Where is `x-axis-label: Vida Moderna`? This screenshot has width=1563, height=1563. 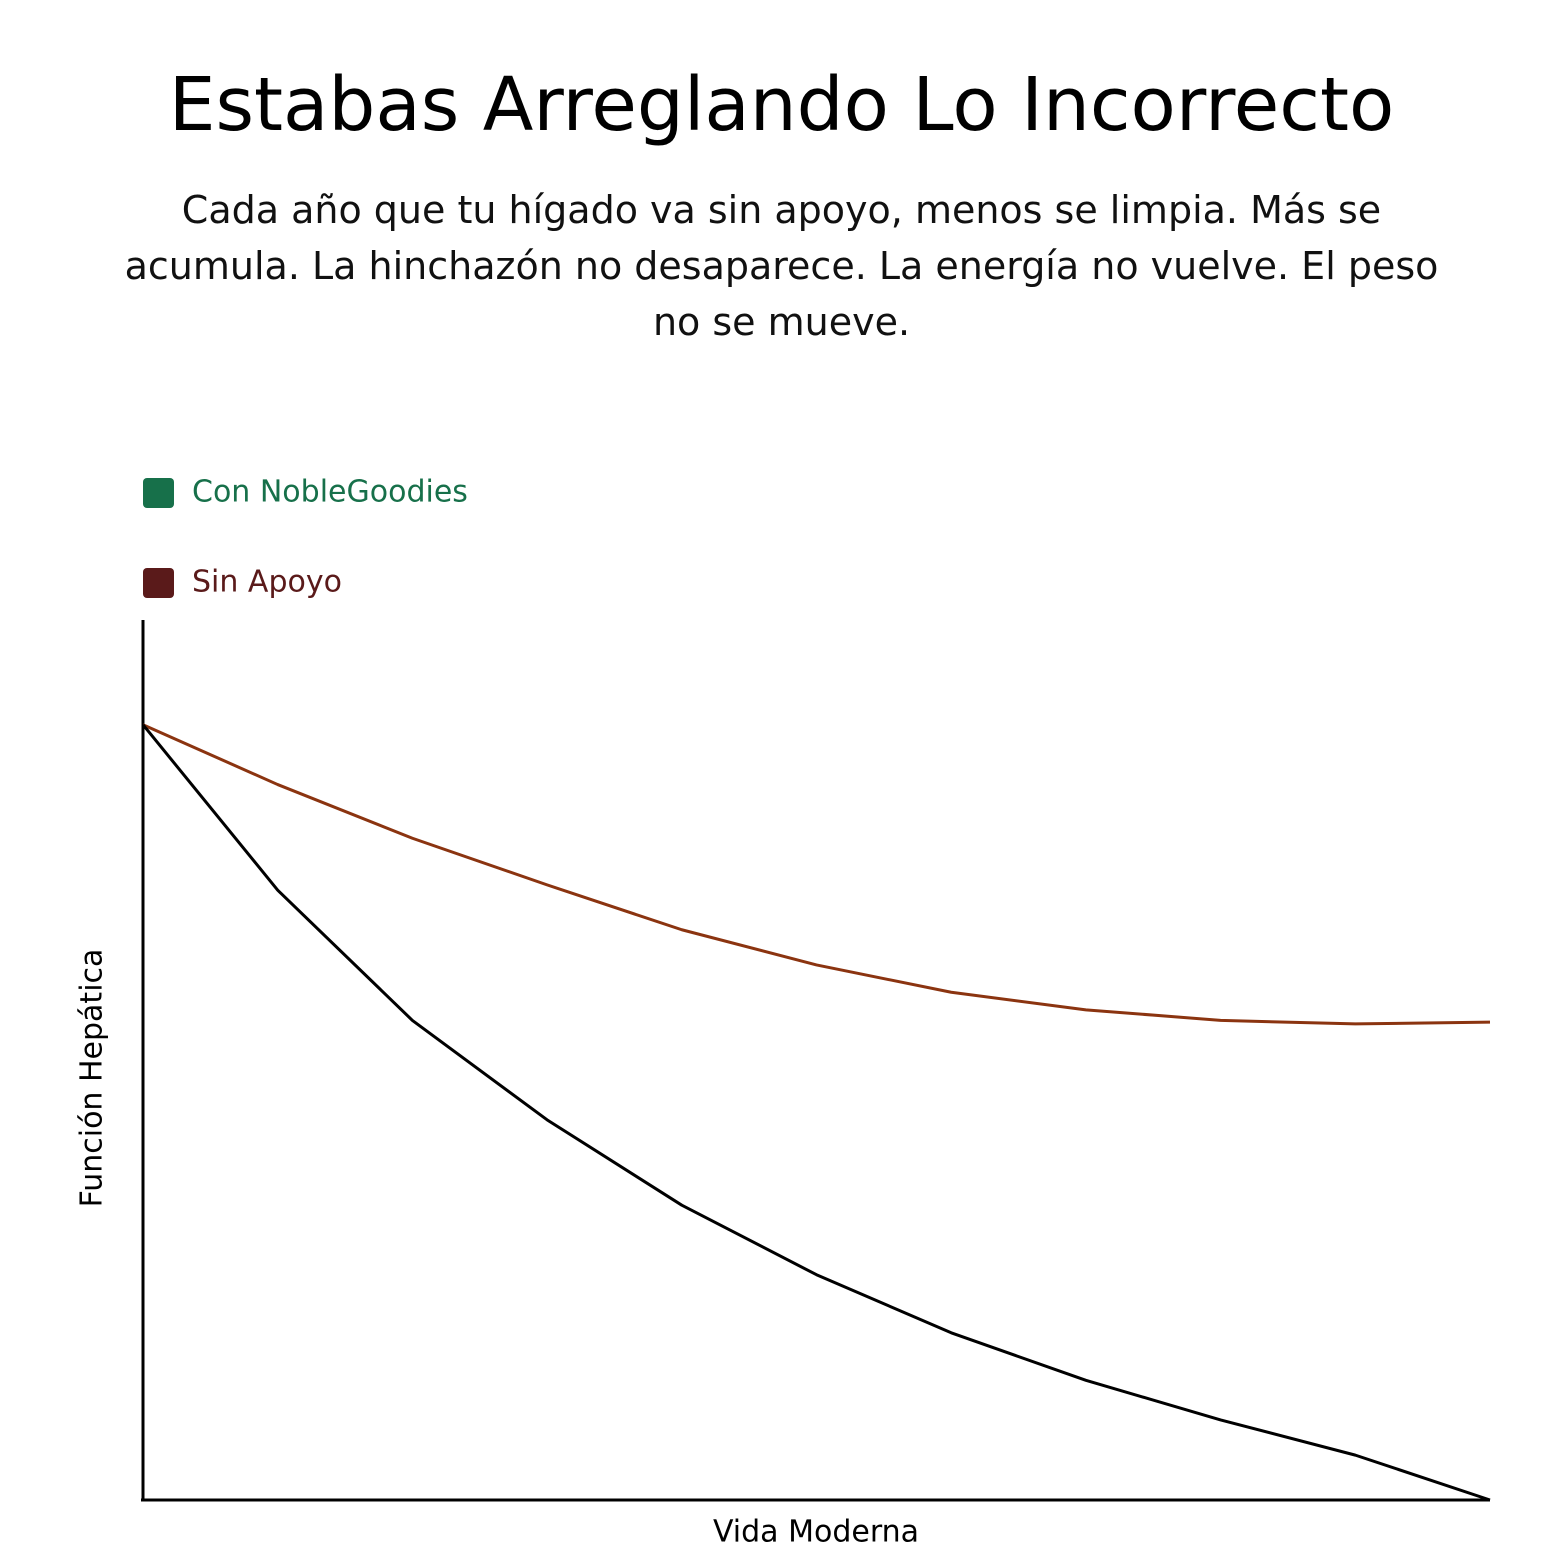 x-axis-label: Vida Moderna is located at coordinates (816, 1532).